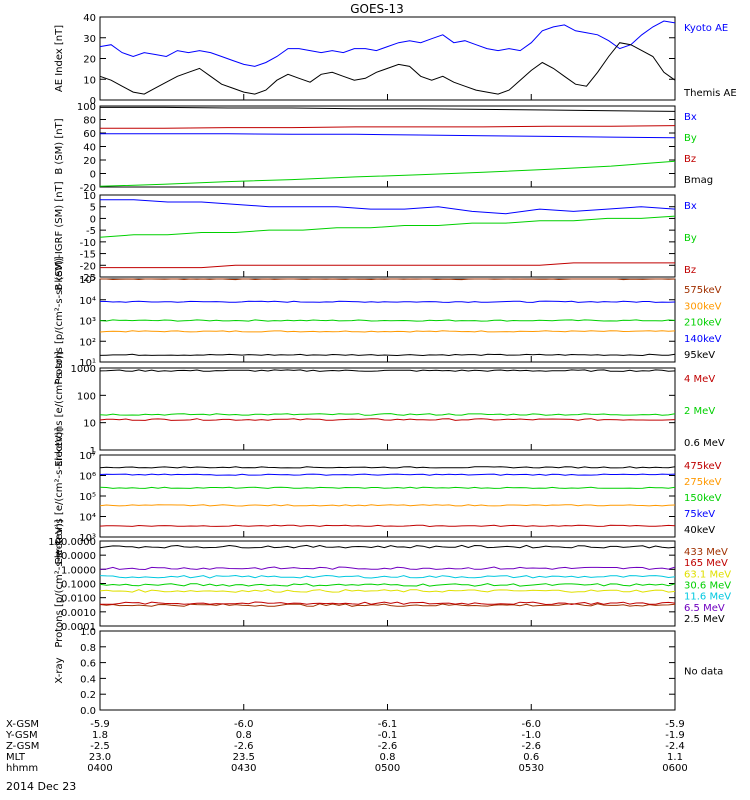  What do you see at coordinates (703, 672) in the screenshot?
I see `no-data-note: No data` at bounding box center [703, 672].